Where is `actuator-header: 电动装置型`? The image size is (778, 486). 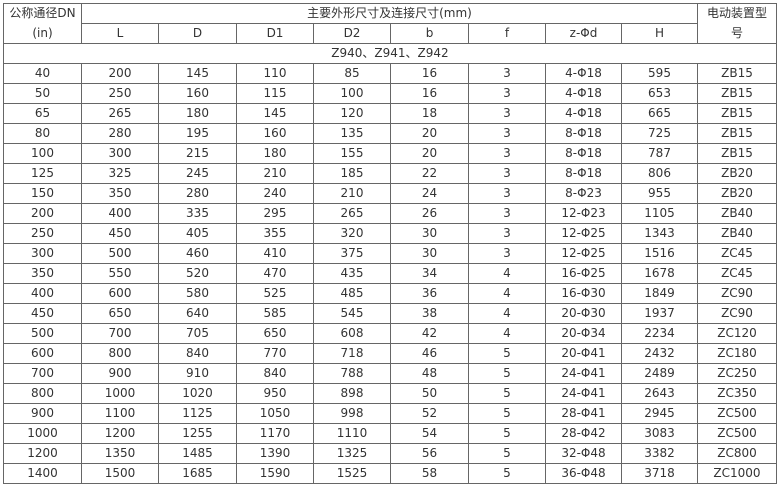 actuator-header: 电动装置型 is located at coordinates (737, 13).